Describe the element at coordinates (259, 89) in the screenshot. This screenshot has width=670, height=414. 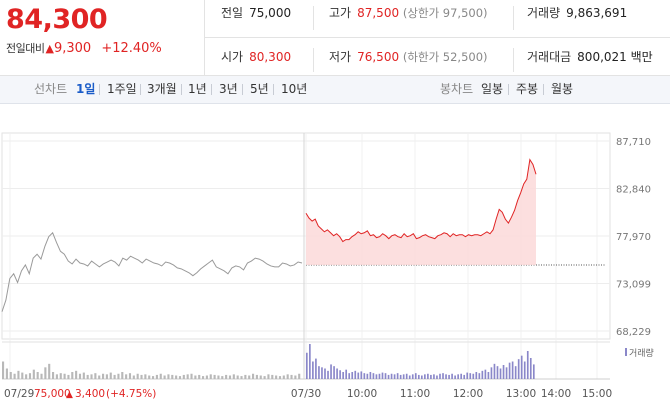
I see `period-5y-button: 5년` at that location.